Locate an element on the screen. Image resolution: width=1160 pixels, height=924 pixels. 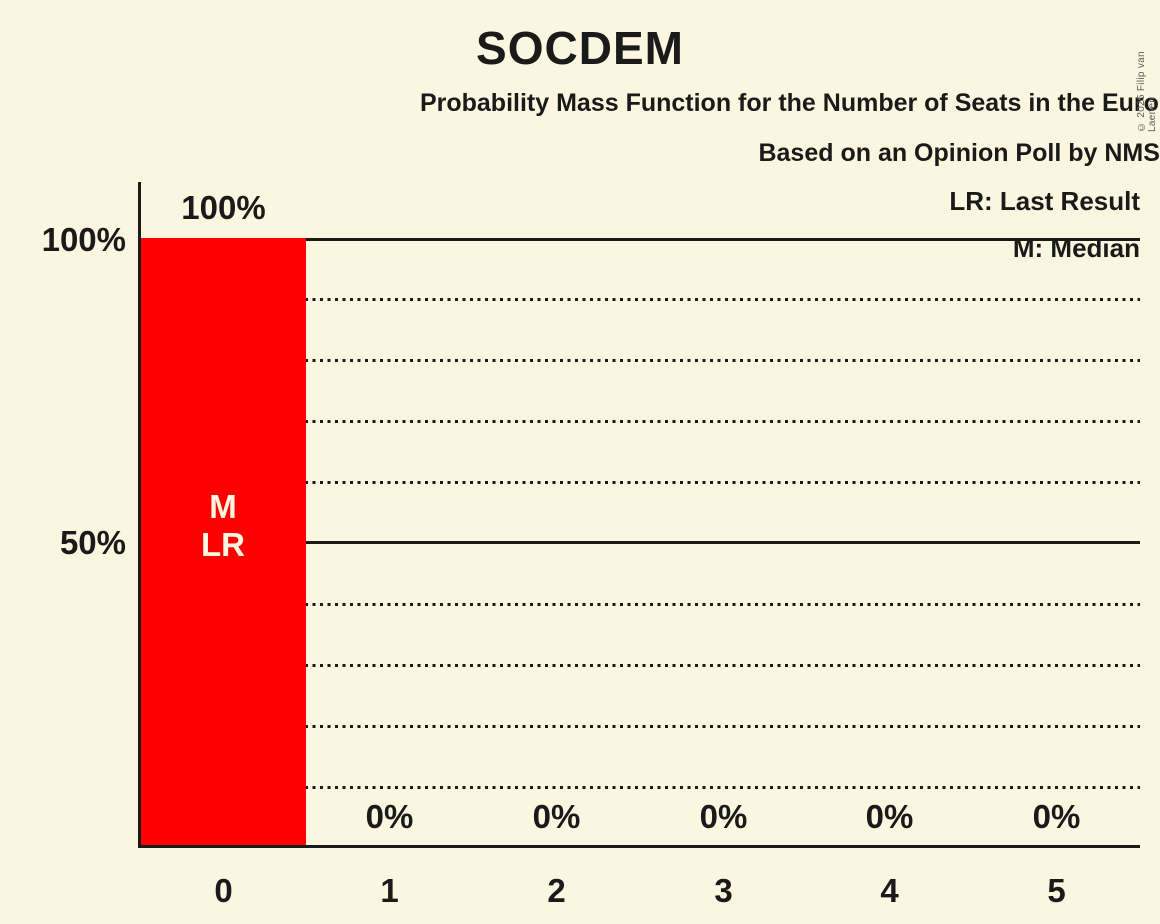
value-label-2: 0% is located at coordinates (556, 816).